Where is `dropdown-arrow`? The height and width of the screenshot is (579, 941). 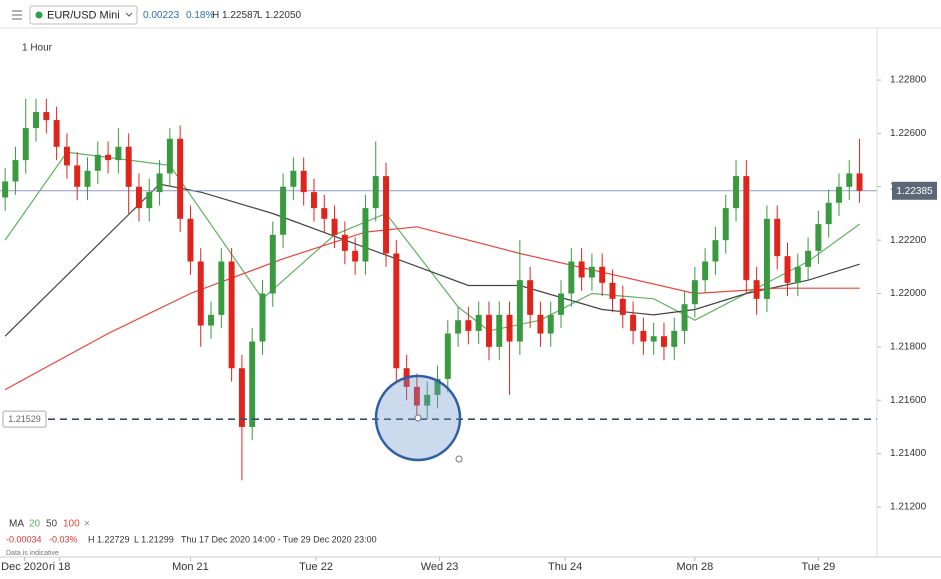
dropdown-arrow is located at coordinates (129, 14).